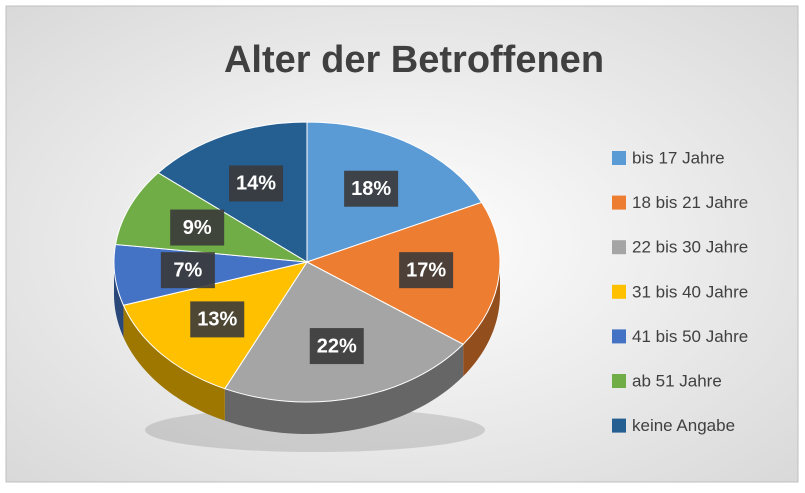 Image resolution: width=805 pixels, height=493 pixels. I want to click on legend-label: 31 bis 40 Jahre, so click(690, 291).